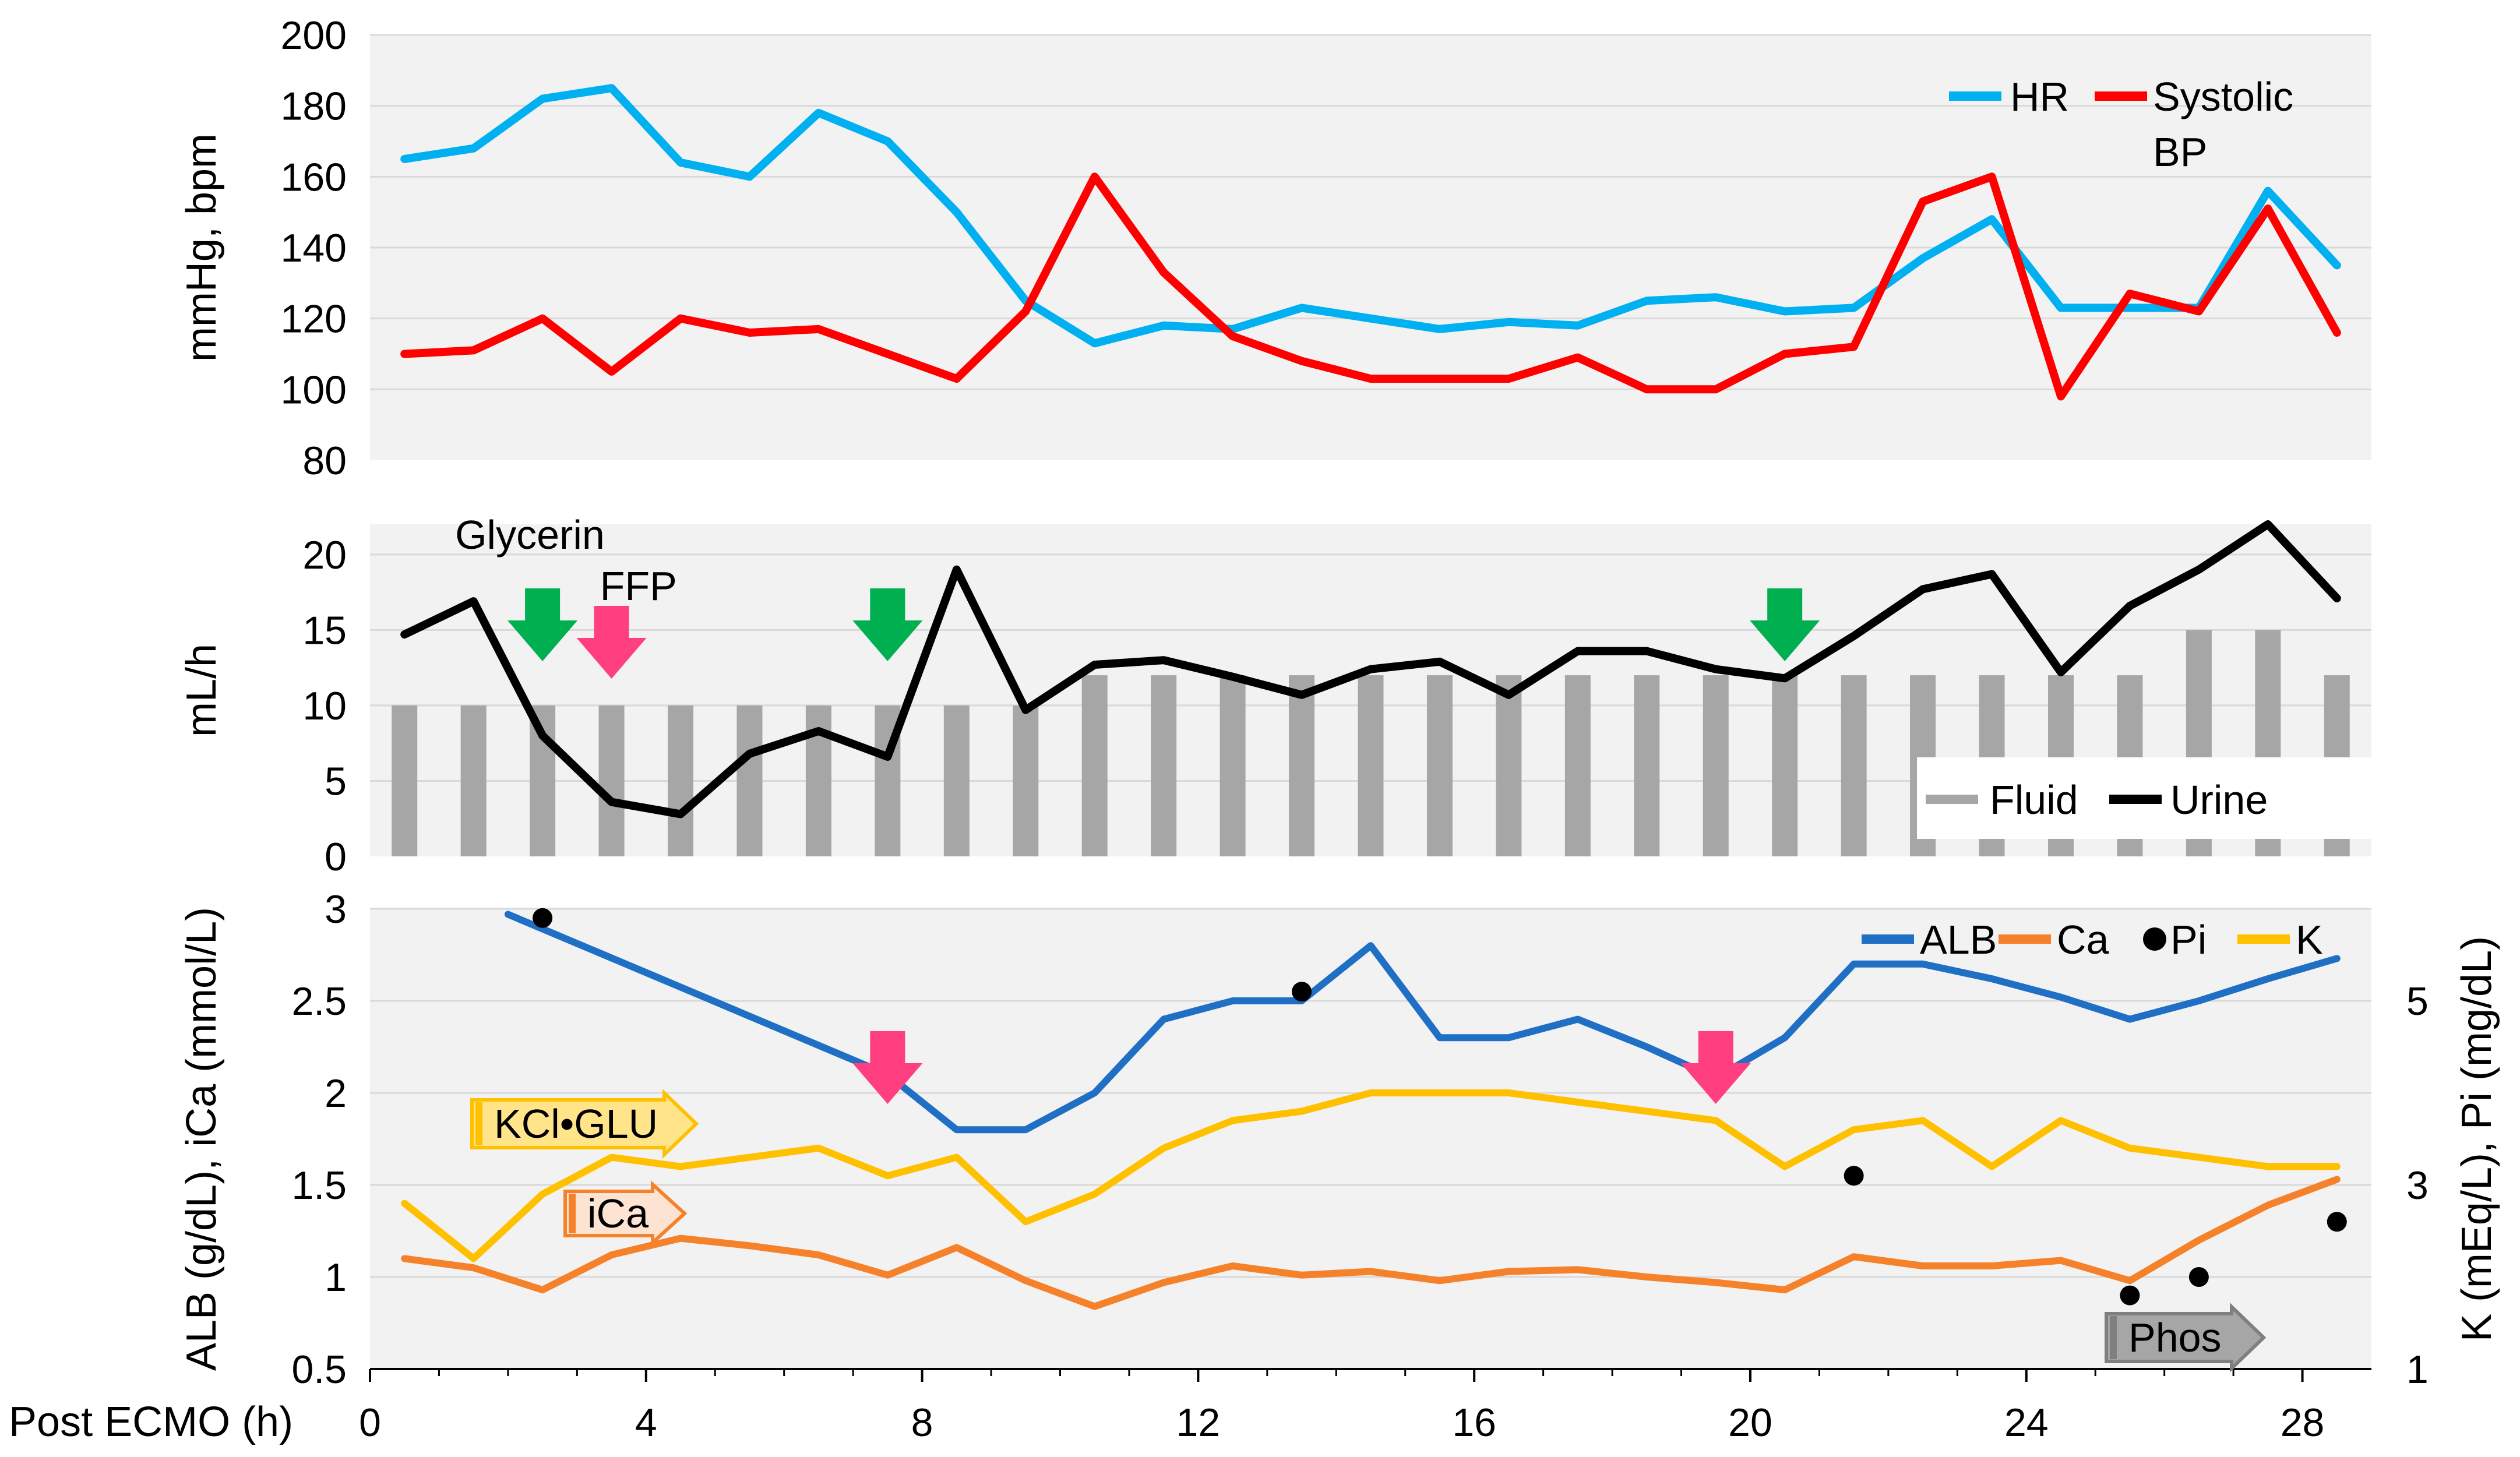 This screenshot has height=1457, width=2520. Describe the element at coordinates (314, 106) in the screenshot. I see `vitals-y-tick-label: 180` at that location.